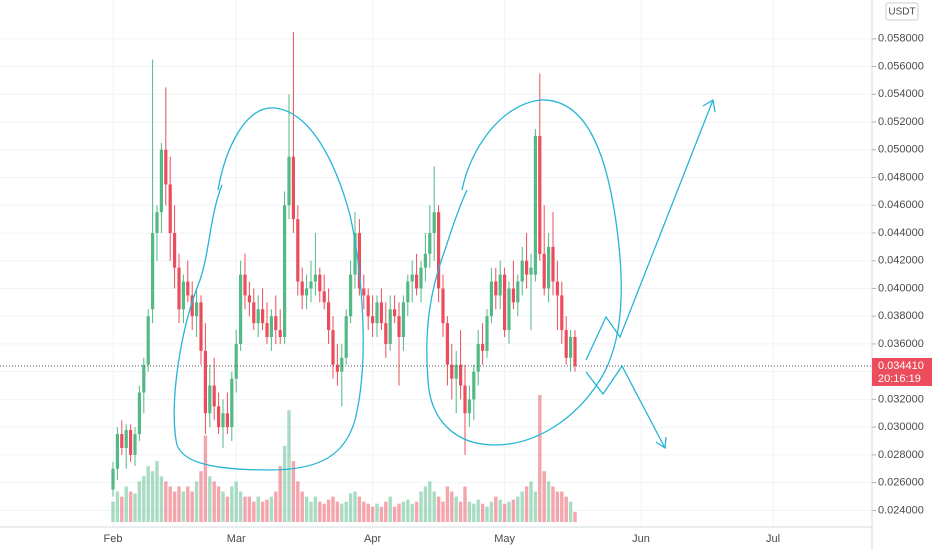  Describe the element at coordinates (901, 510) in the screenshot. I see `y-tick-label: 0.024000` at that location.